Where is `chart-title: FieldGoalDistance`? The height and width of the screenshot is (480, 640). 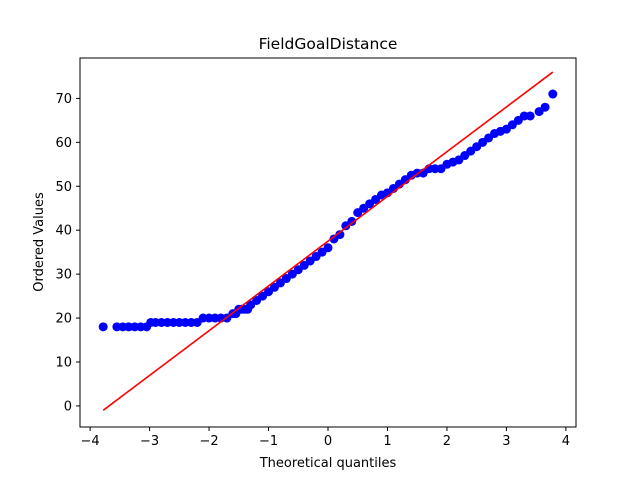 chart-title: FieldGoalDistance is located at coordinates (328, 44).